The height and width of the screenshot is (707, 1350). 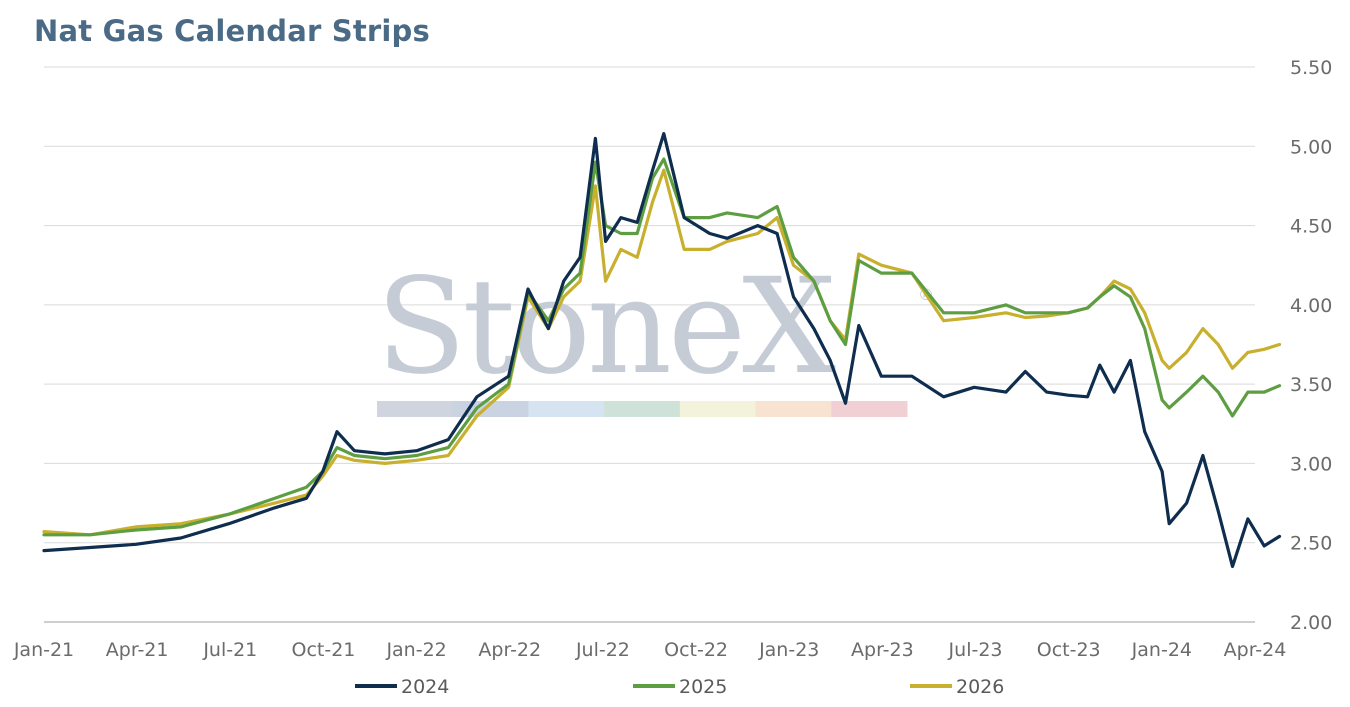 I want to click on x-tick-label: Jan-24, so click(x=1161, y=650).